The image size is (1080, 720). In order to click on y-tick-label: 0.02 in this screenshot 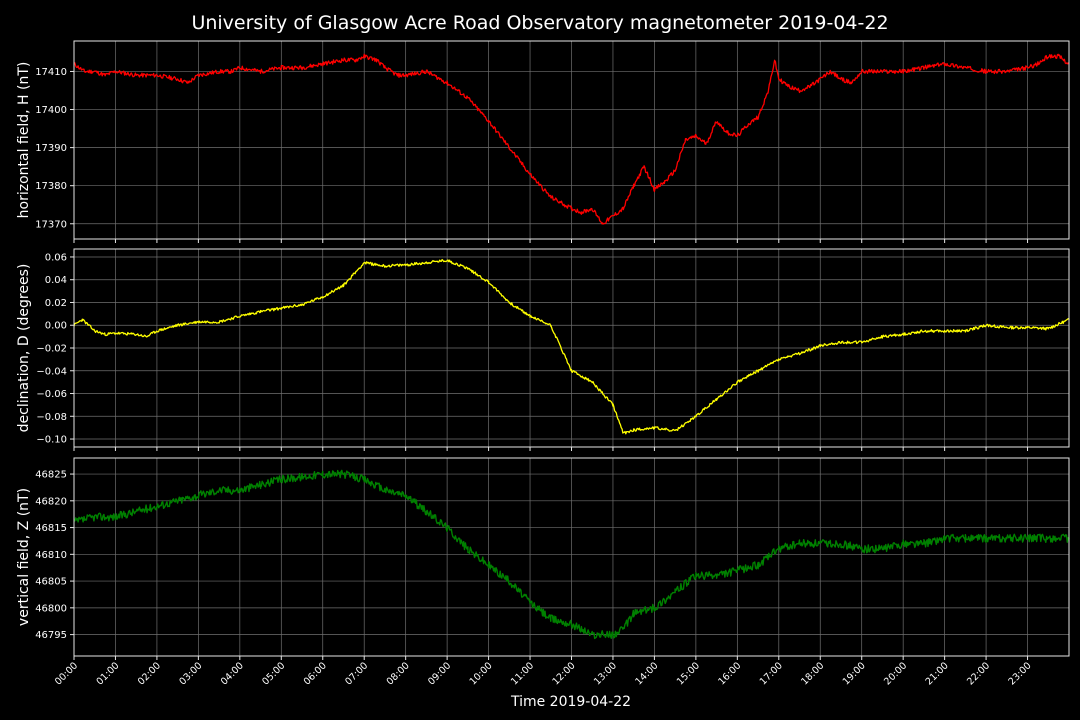, I will do `click(56, 303)`.